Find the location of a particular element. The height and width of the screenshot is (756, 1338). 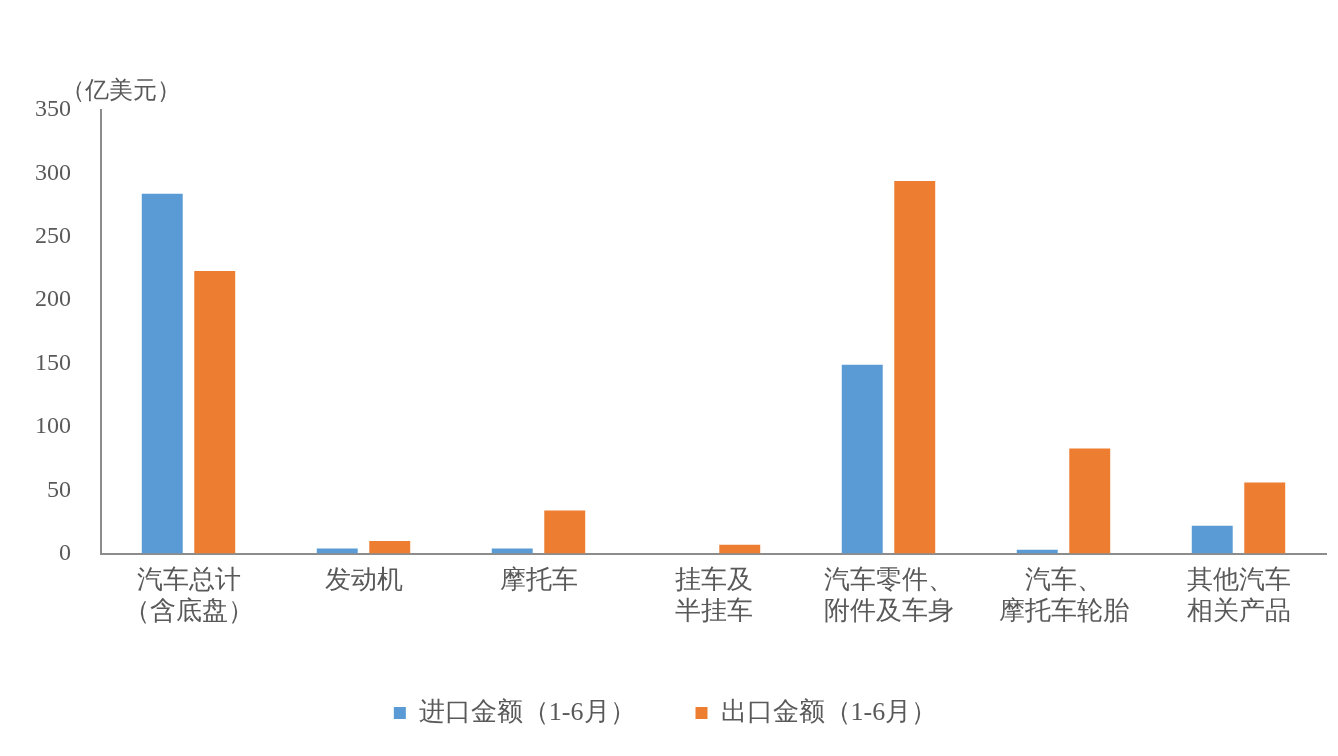

x-tick-label: 挂车及半挂车 is located at coordinates (713, 595).